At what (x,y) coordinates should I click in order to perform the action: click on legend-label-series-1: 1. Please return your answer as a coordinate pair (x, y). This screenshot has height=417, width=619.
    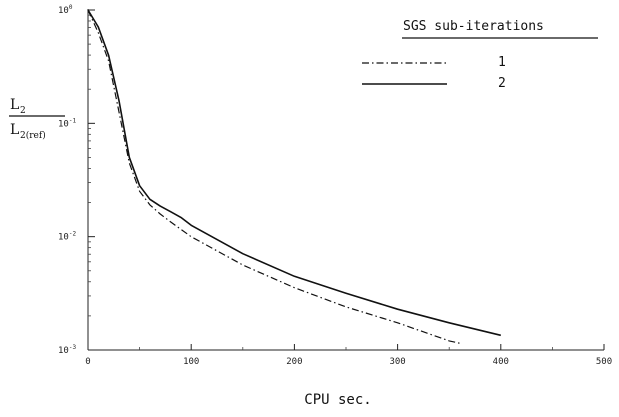
    Looking at the image, I should click on (502, 62).